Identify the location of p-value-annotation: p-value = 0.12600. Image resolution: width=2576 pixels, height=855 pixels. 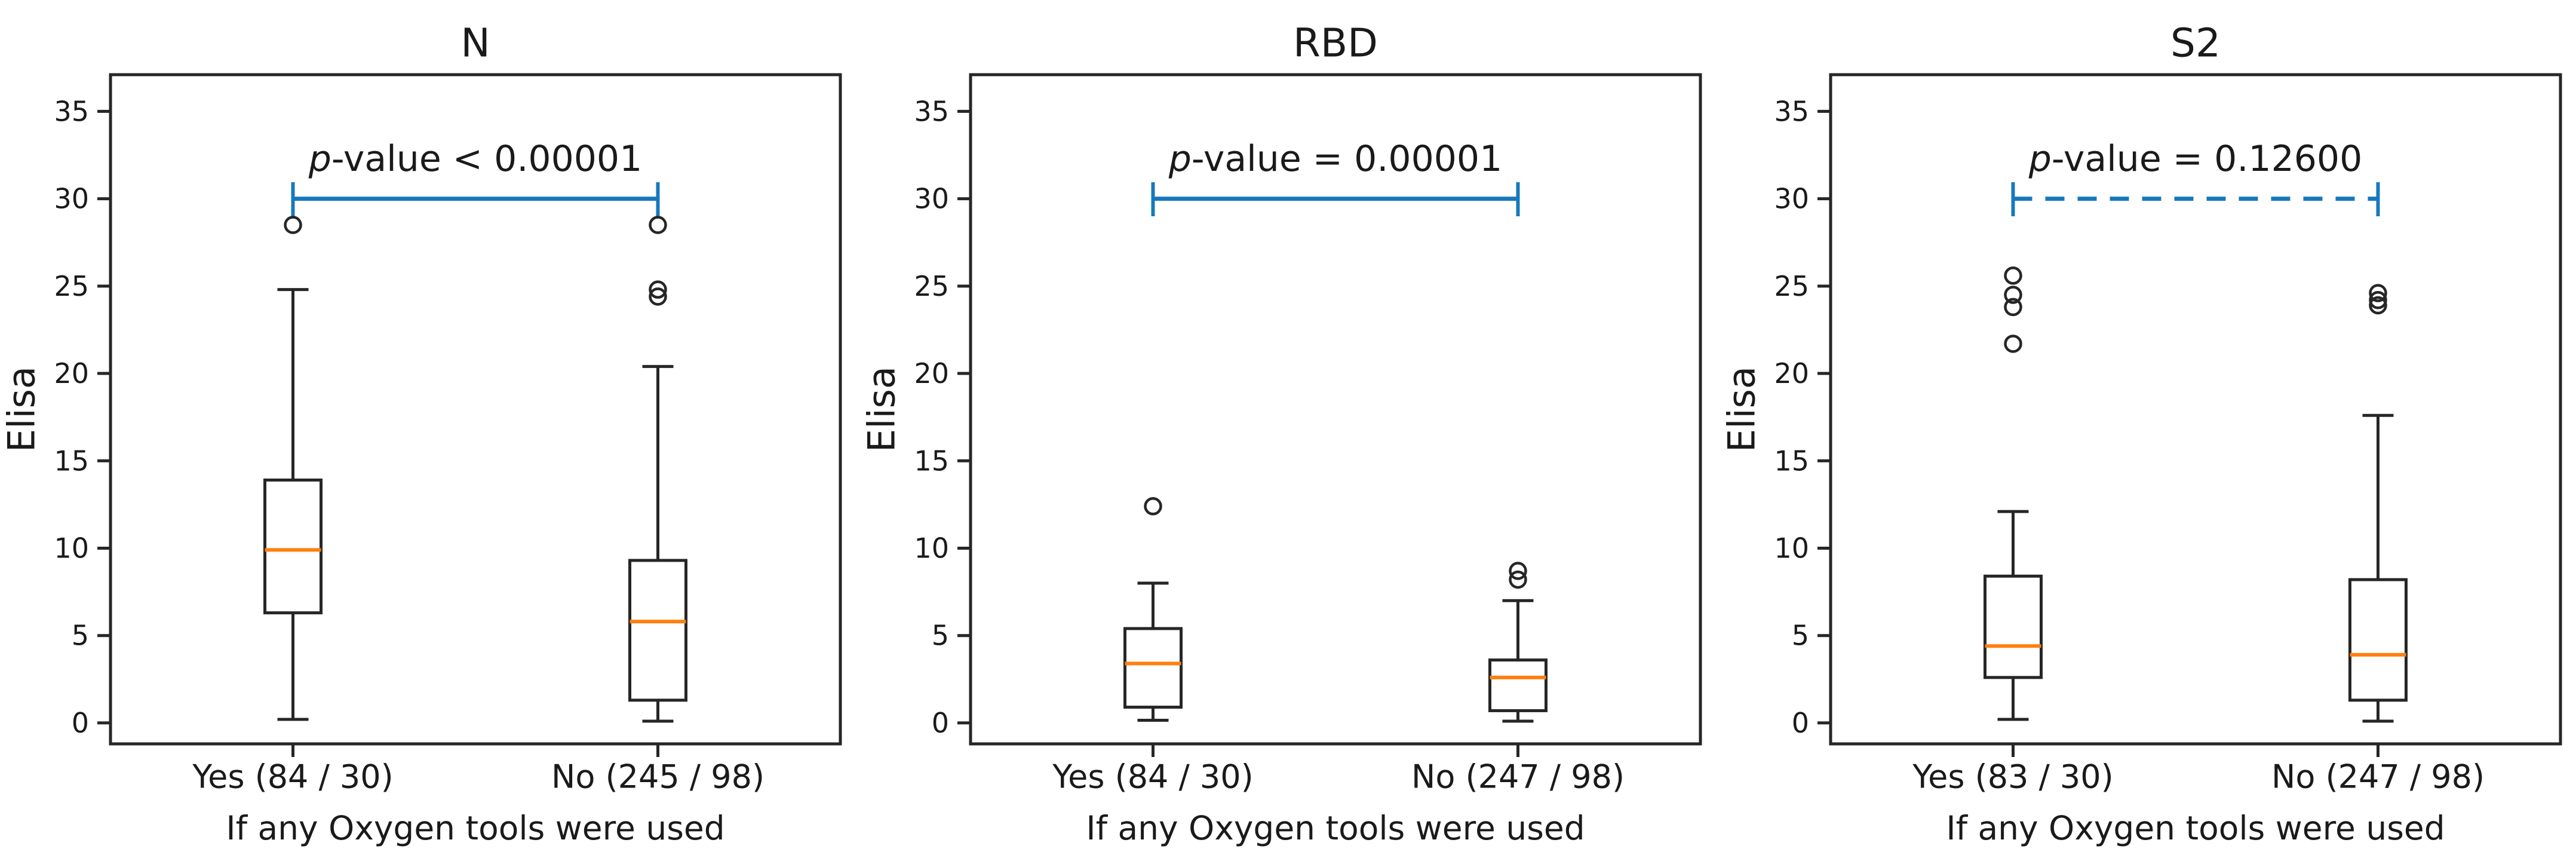
(2196, 159).